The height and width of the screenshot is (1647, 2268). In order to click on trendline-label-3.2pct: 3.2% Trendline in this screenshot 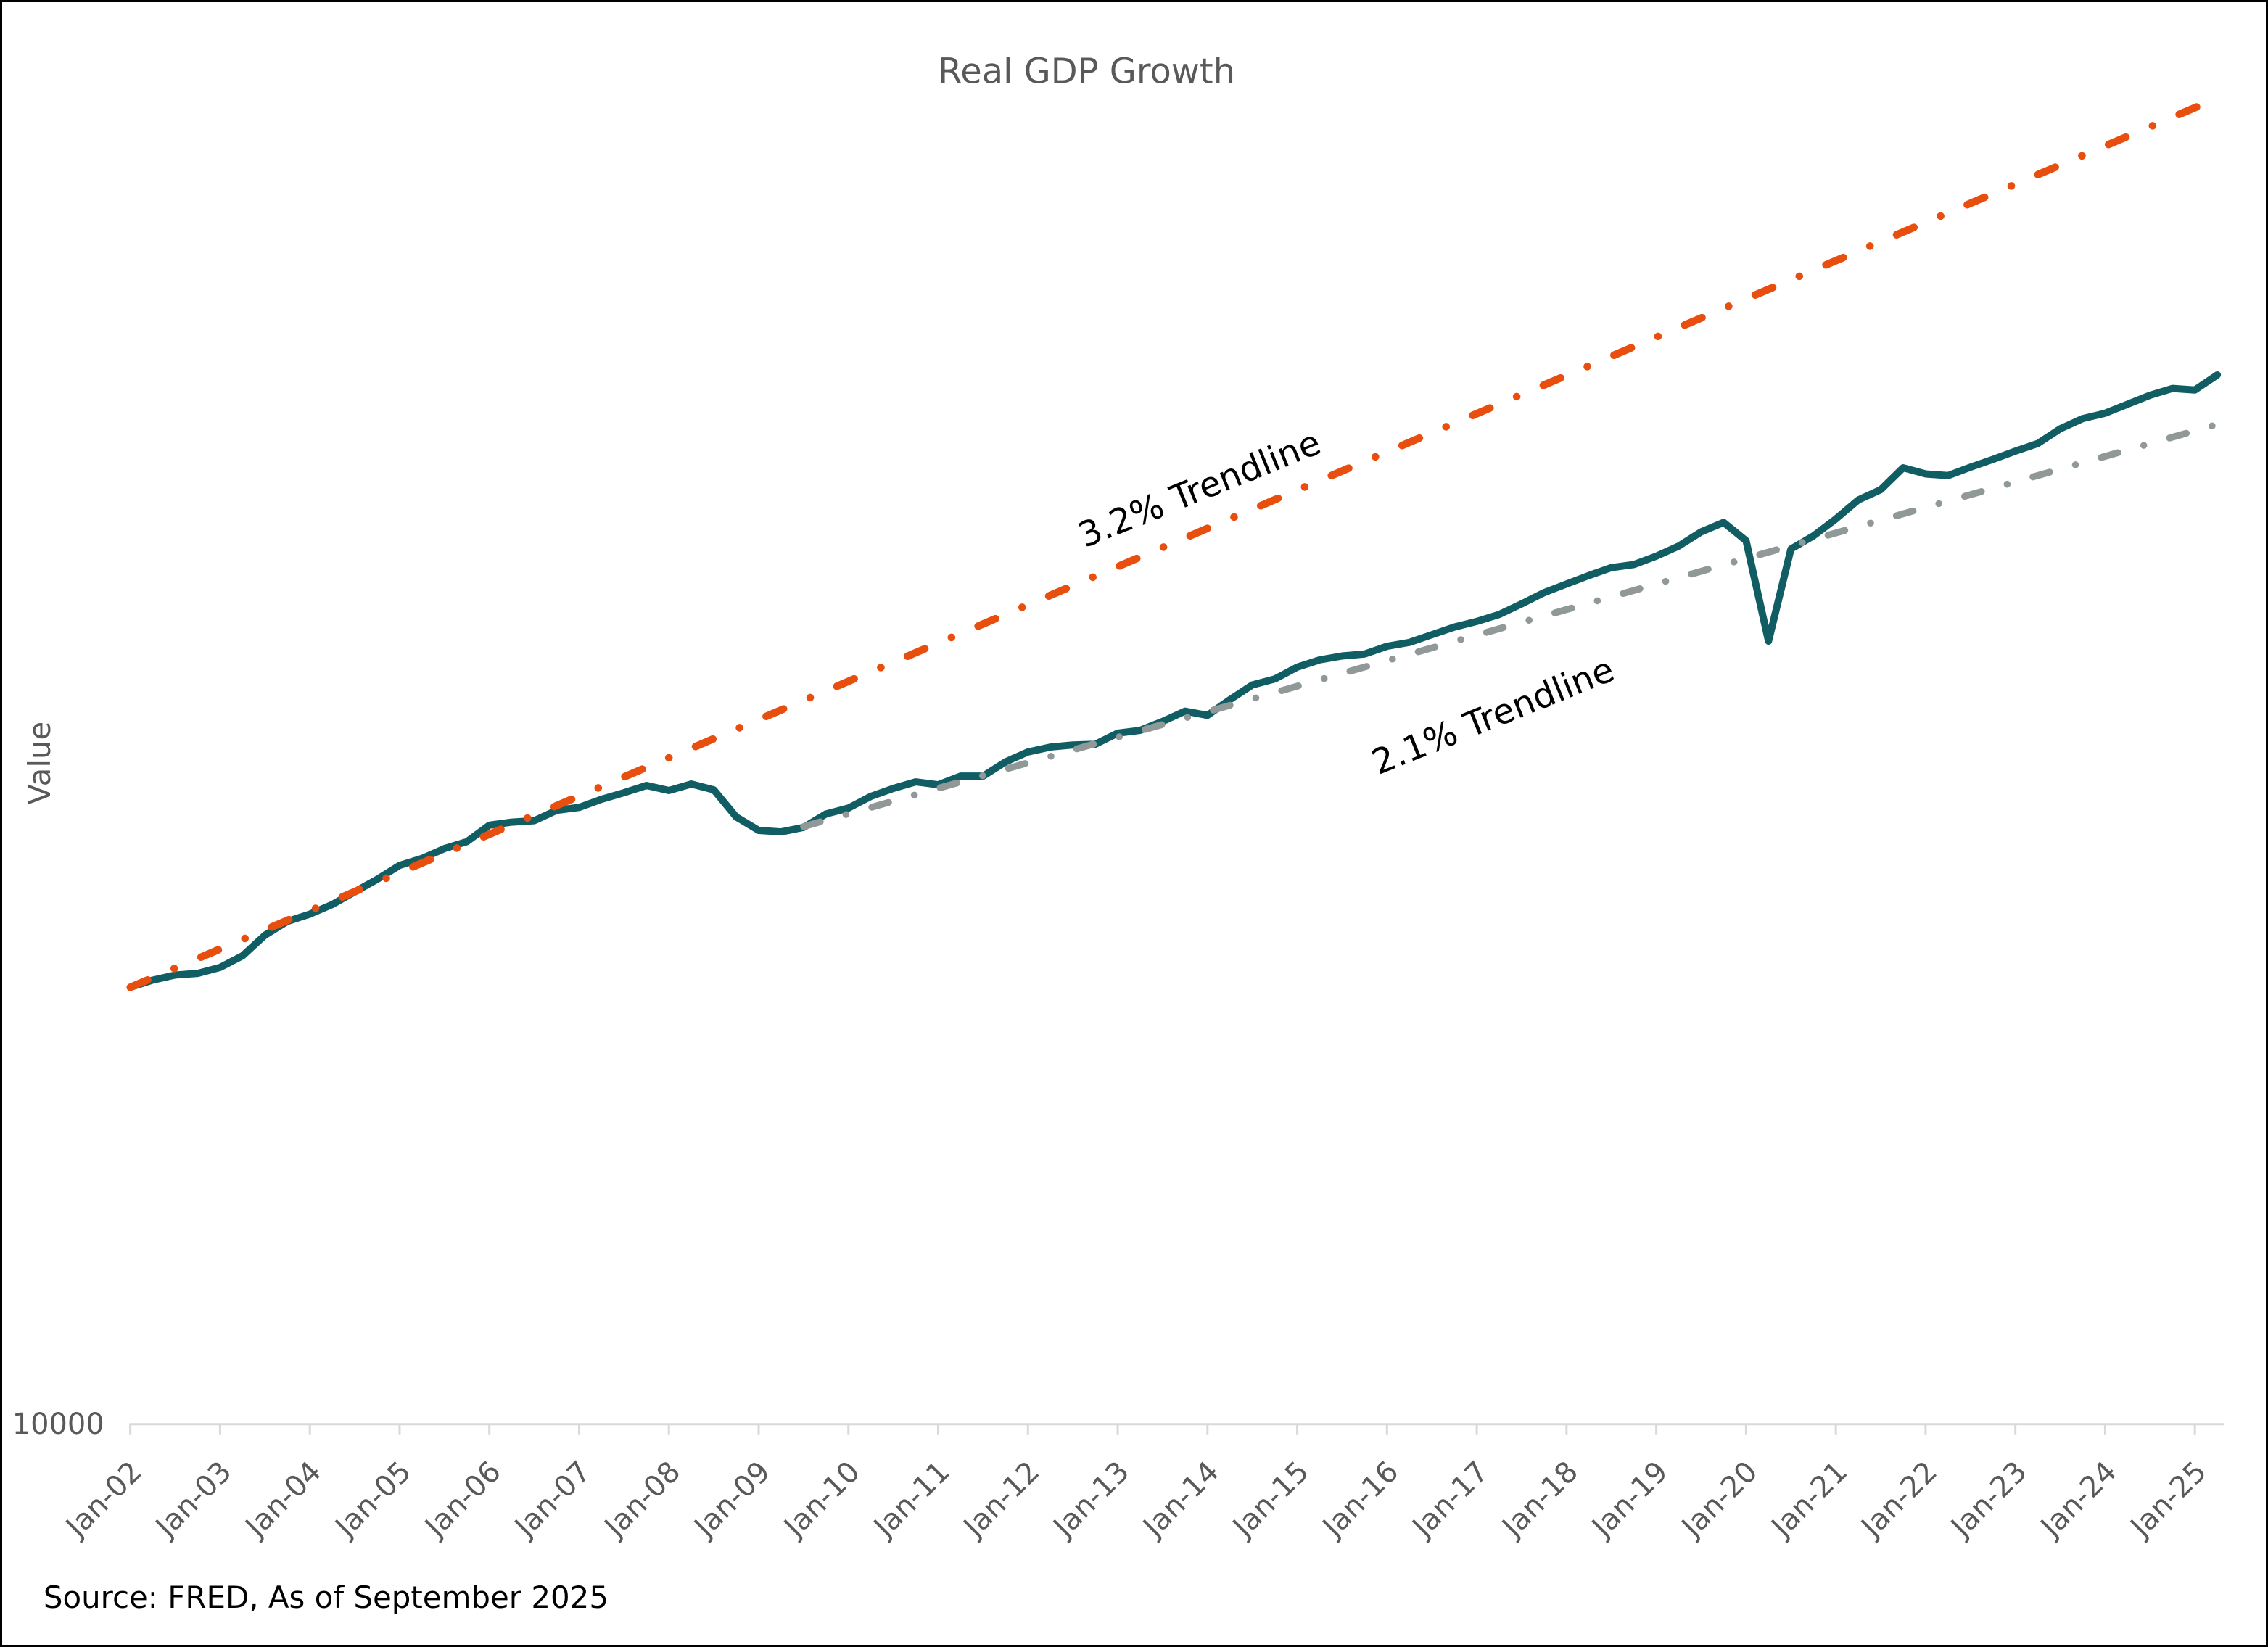, I will do `click(1199, 489)`.